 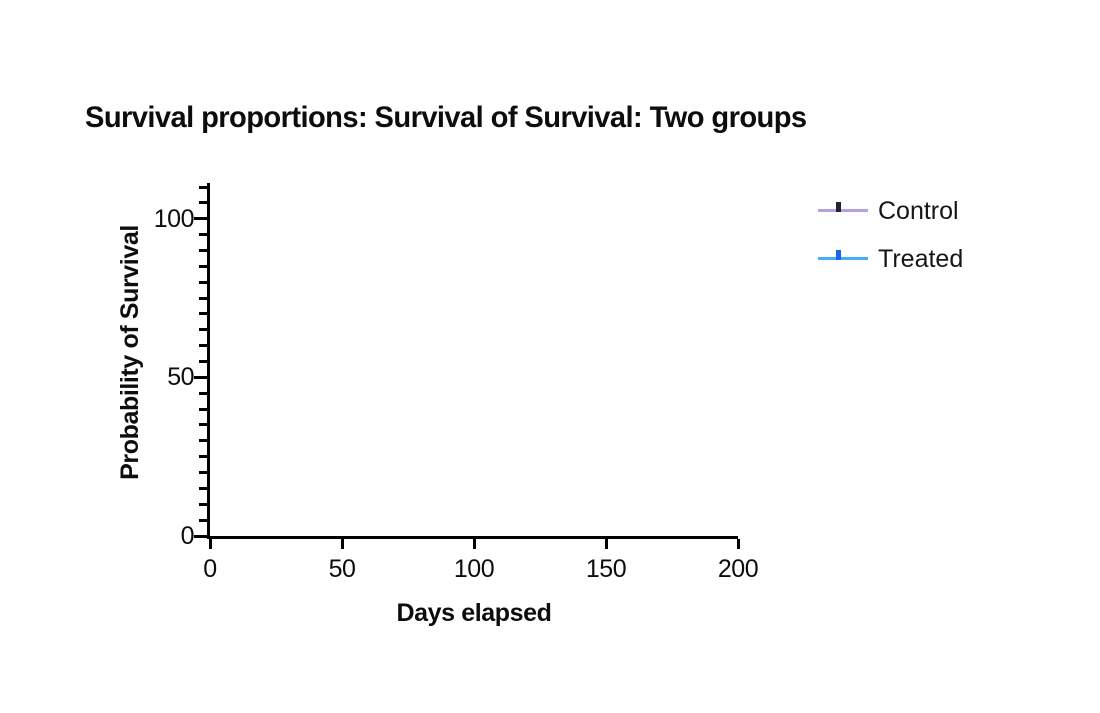 What do you see at coordinates (174, 218) in the screenshot?
I see `y-tick-label: 100` at bounding box center [174, 218].